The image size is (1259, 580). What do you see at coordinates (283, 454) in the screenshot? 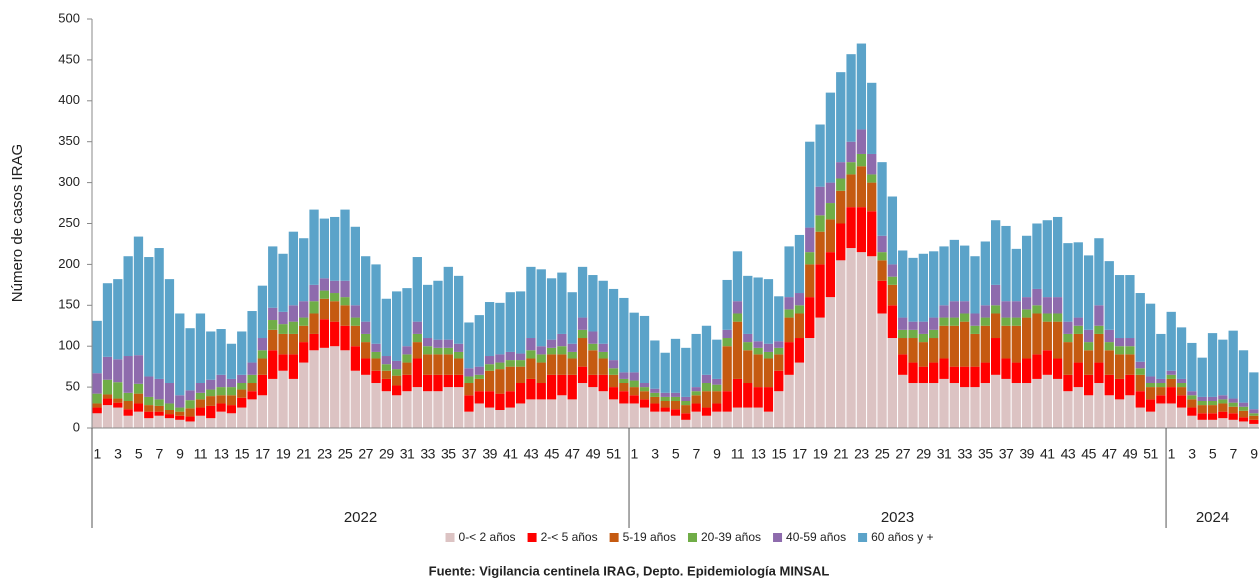
I see `x-tick-label: 19` at bounding box center [283, 454].